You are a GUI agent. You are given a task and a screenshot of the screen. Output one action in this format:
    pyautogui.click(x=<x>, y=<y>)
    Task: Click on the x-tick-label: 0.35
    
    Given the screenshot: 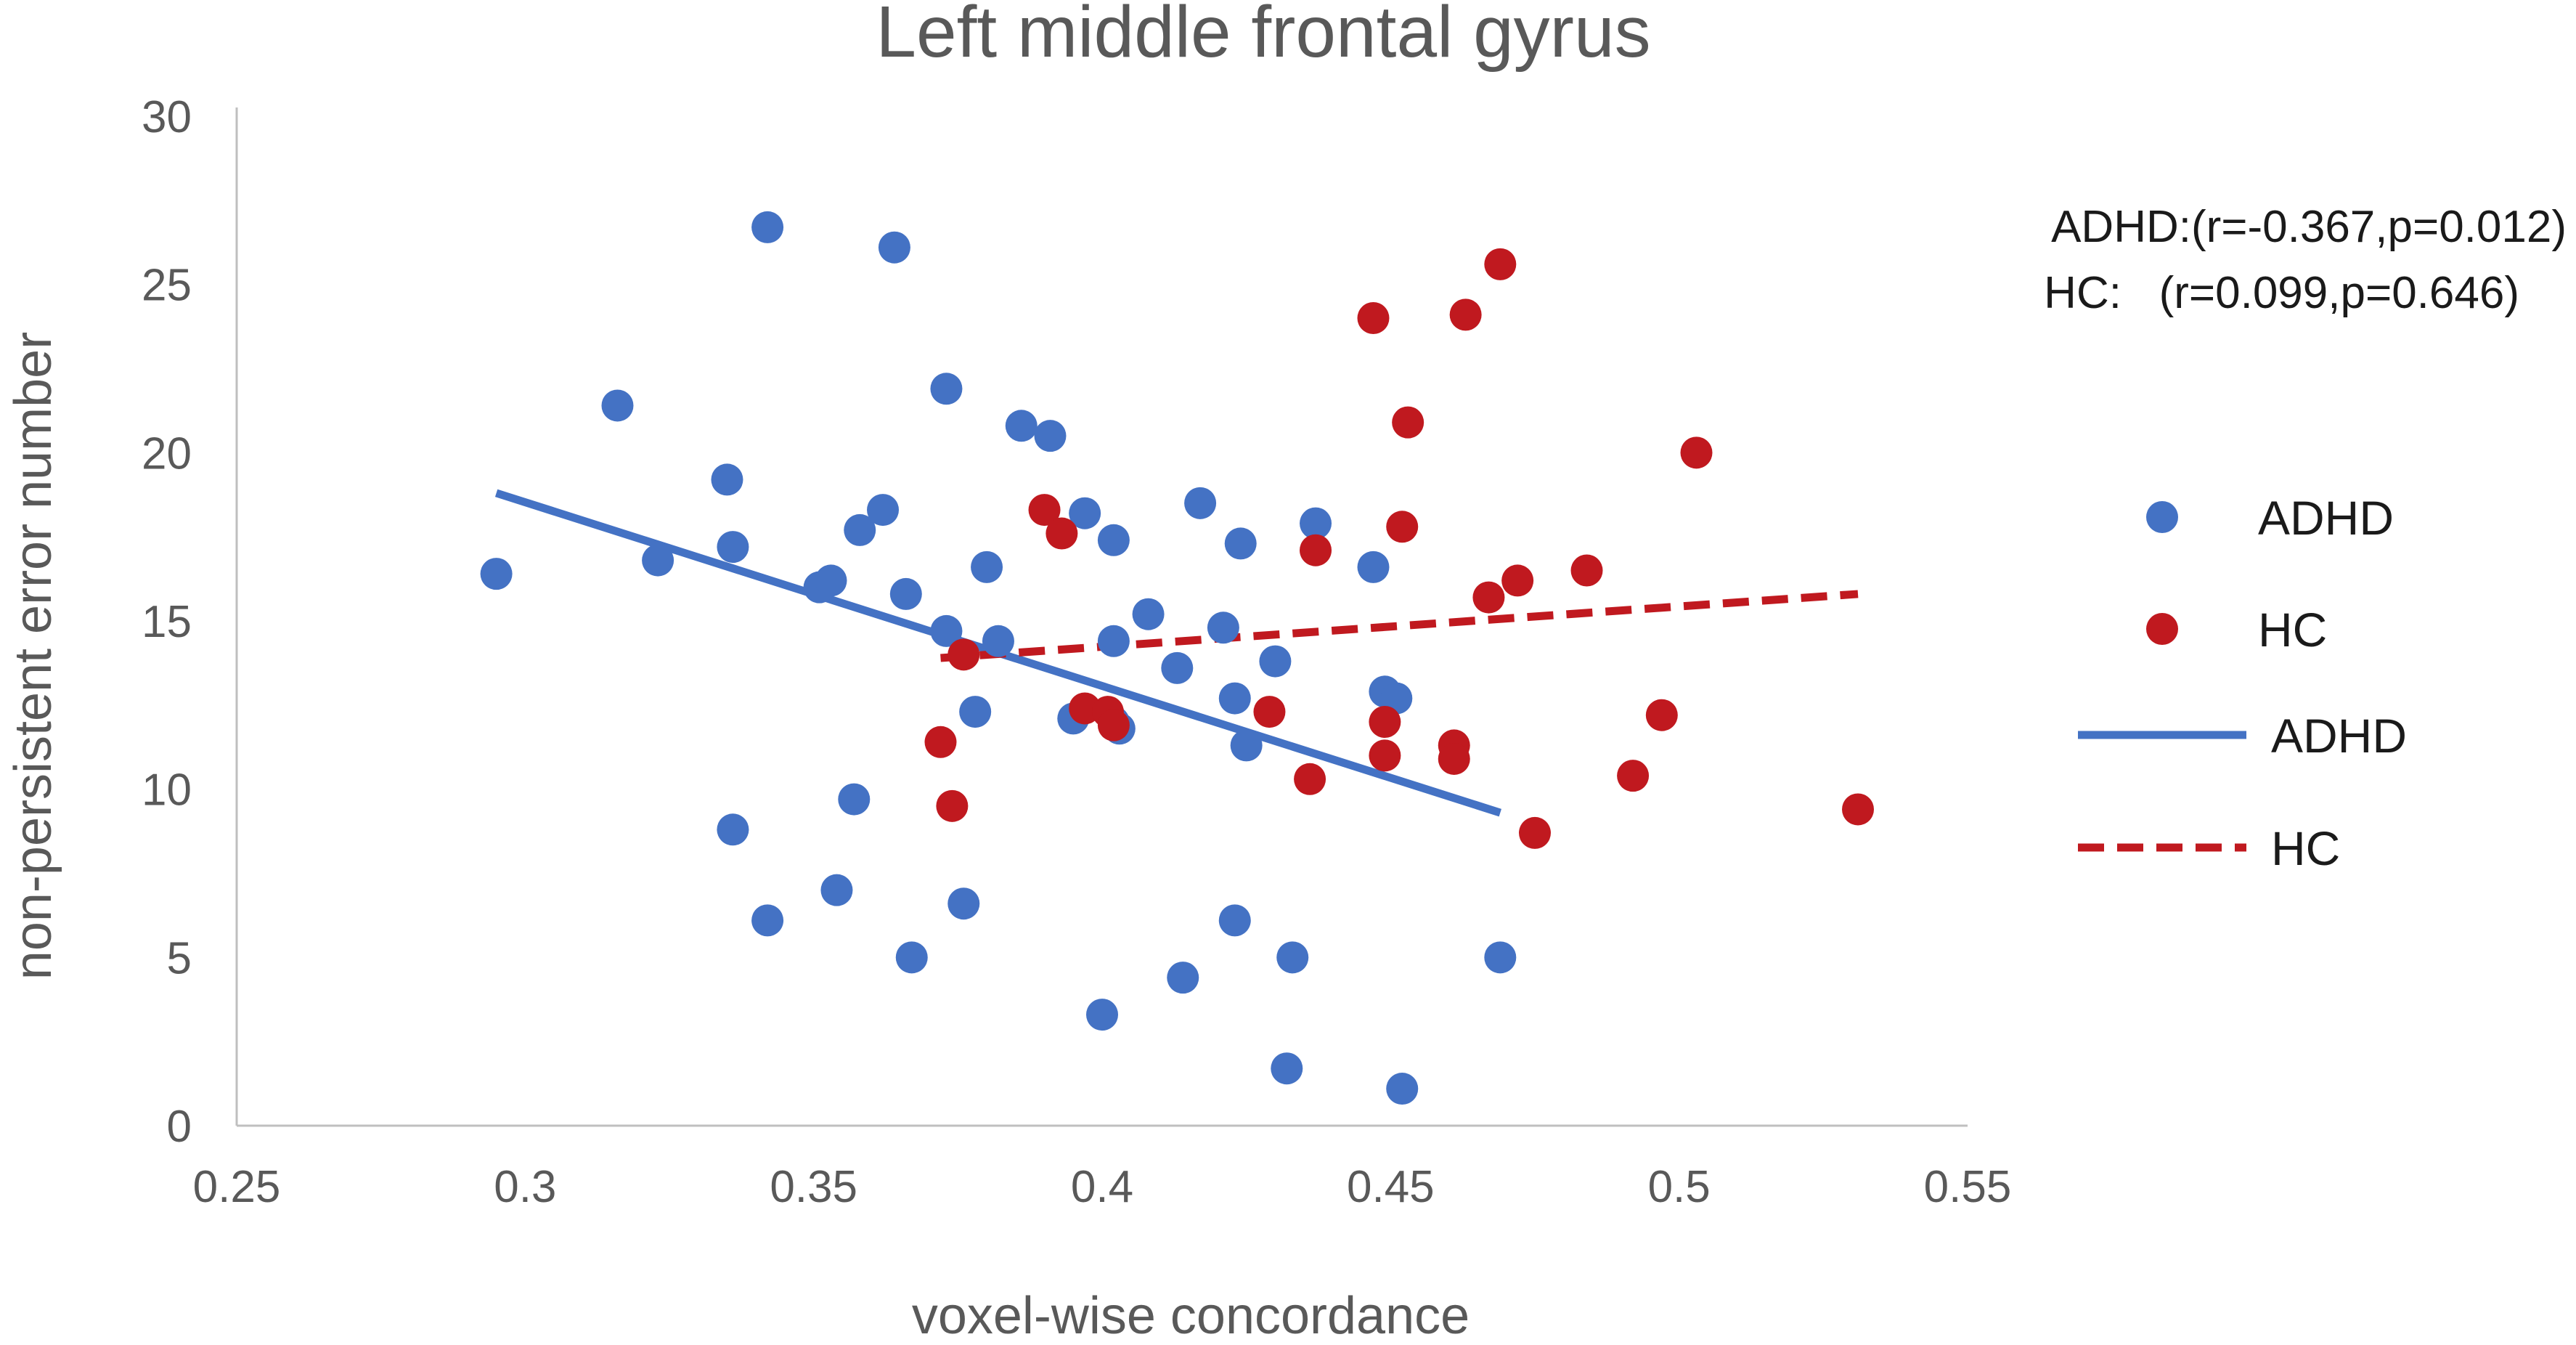 What is the action you would take?
    pyautogui.click(x=813, y=1187)
    